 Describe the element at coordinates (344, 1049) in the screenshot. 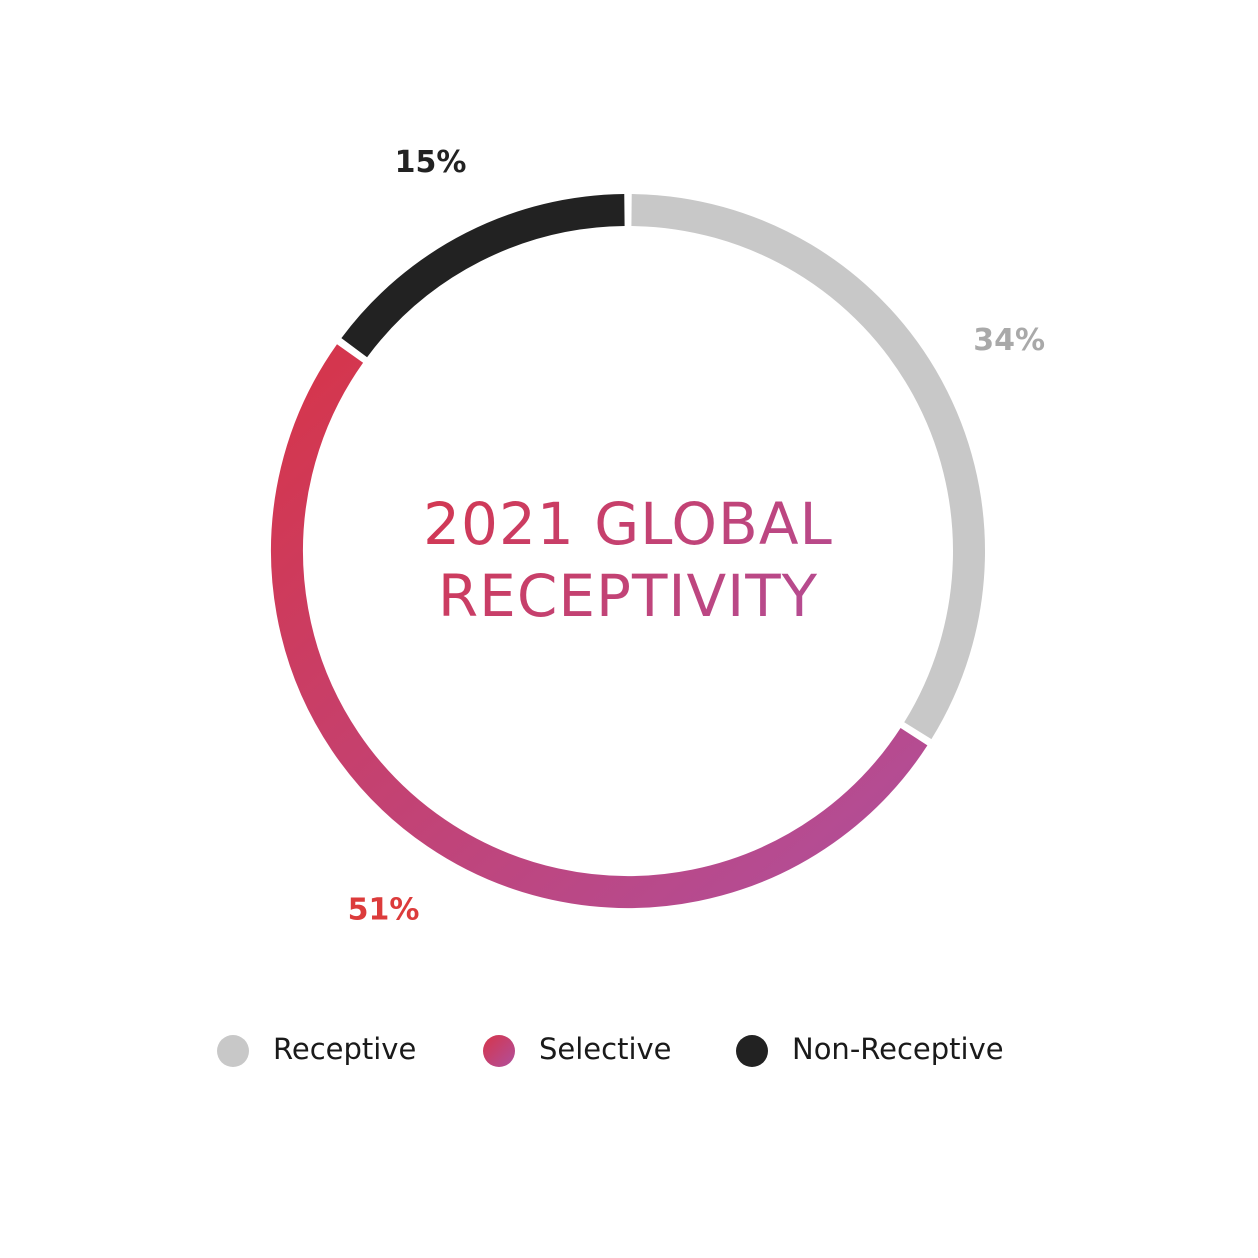

I see `legend-label: Receptive` at that location.